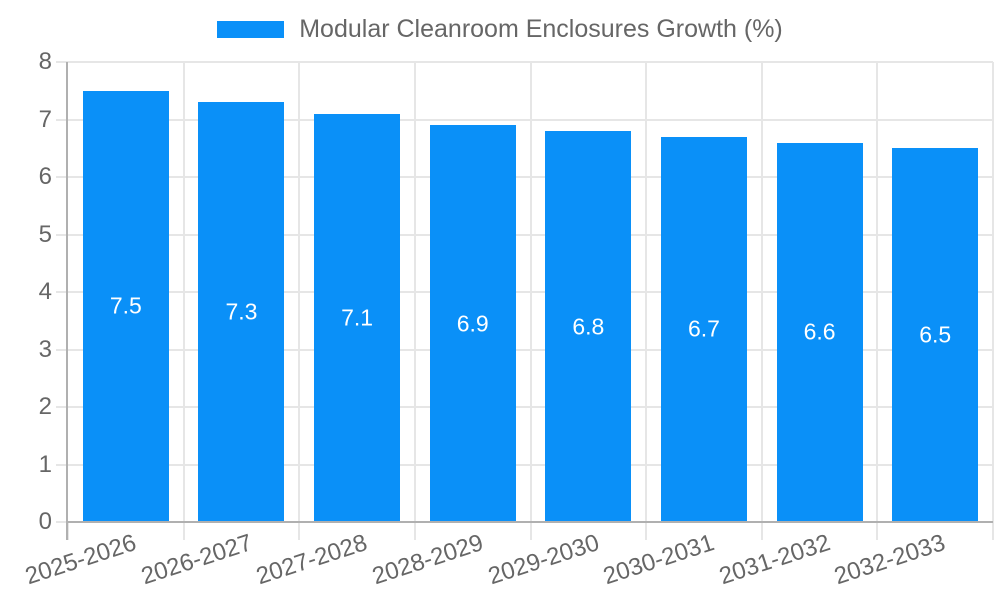  Describe the element at coordinates (312, 560) in the screenshot. I see `x-axis-label: 2027-2028` at that location.